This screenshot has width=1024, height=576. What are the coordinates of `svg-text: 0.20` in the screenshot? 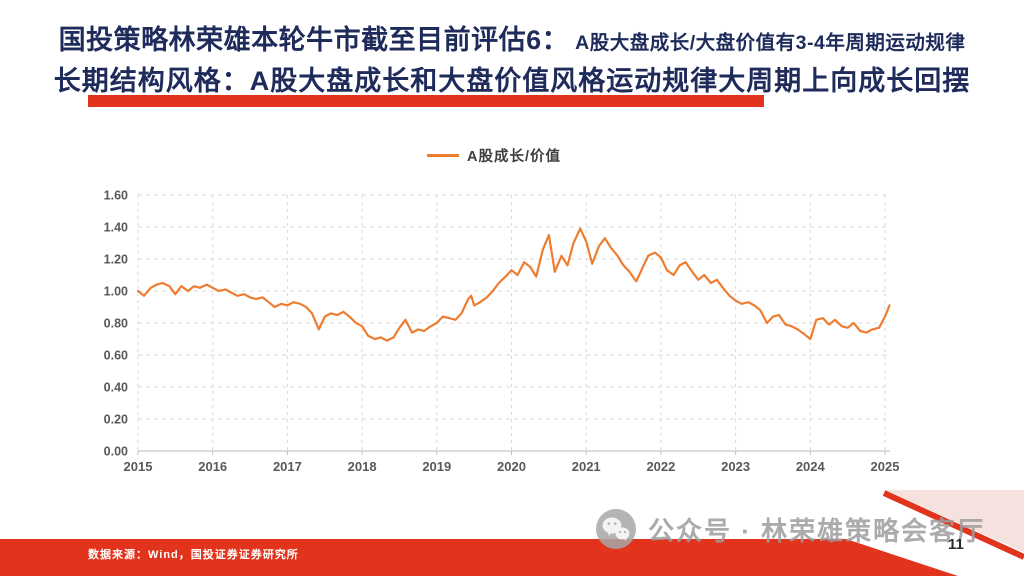 It's located at (116, 420).